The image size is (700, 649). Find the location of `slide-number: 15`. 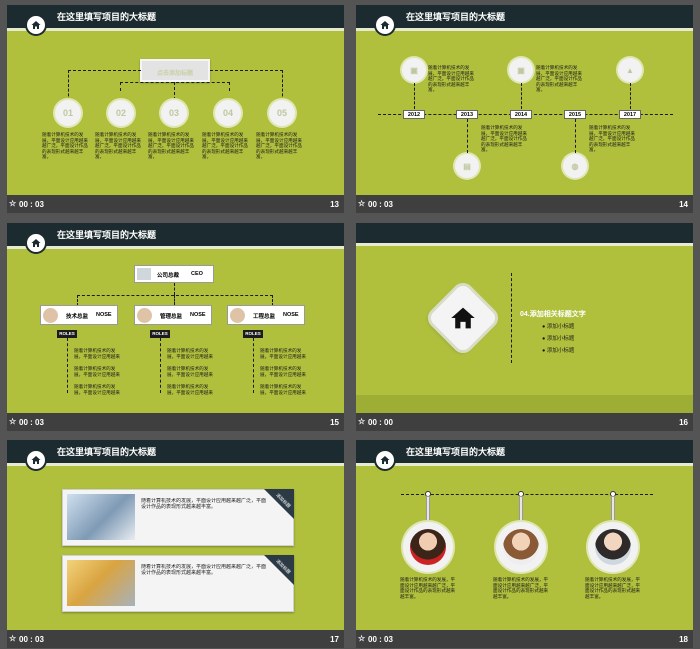

slide-number: 15 is located at coordinates (334, 422).